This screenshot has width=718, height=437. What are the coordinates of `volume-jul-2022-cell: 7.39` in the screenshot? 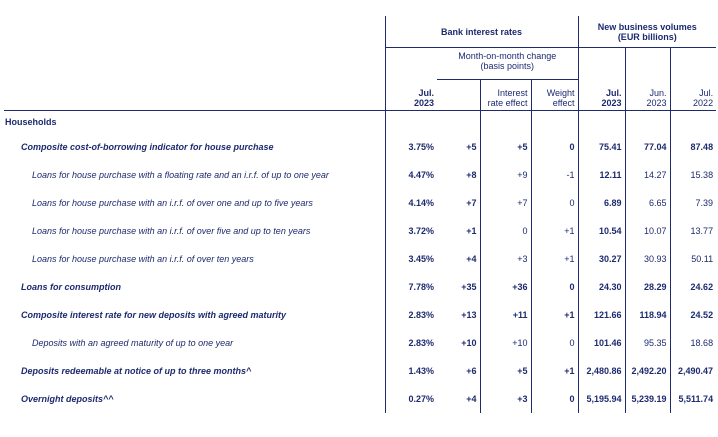 It's located at (693, 203).